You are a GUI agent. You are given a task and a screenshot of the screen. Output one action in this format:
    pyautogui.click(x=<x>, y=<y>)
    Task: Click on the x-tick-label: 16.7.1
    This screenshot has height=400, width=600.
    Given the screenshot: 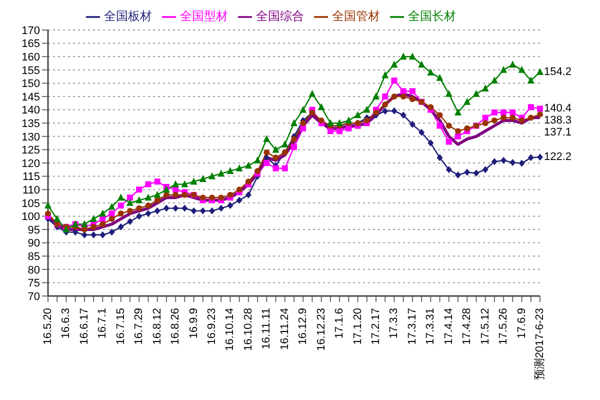 What is the action you would take?
    pyautogui.click(x=102, y=323)
    